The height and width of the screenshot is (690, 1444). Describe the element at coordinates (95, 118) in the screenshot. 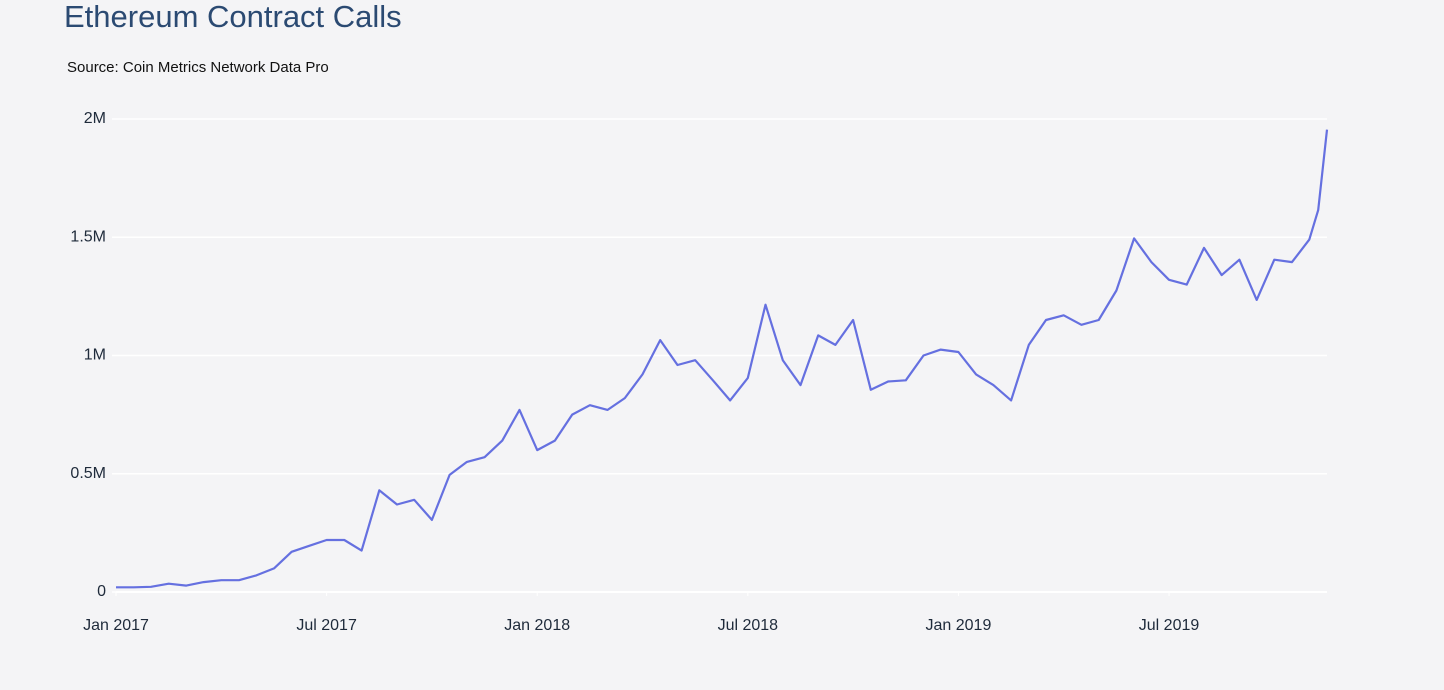

I see `y-tick-label: 2M` at that location.